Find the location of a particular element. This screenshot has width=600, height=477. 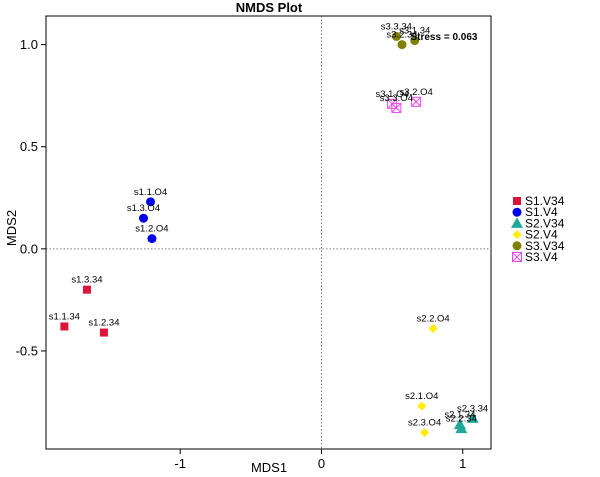

legend-label: S3.V34 is located at coordinates (545, 246).